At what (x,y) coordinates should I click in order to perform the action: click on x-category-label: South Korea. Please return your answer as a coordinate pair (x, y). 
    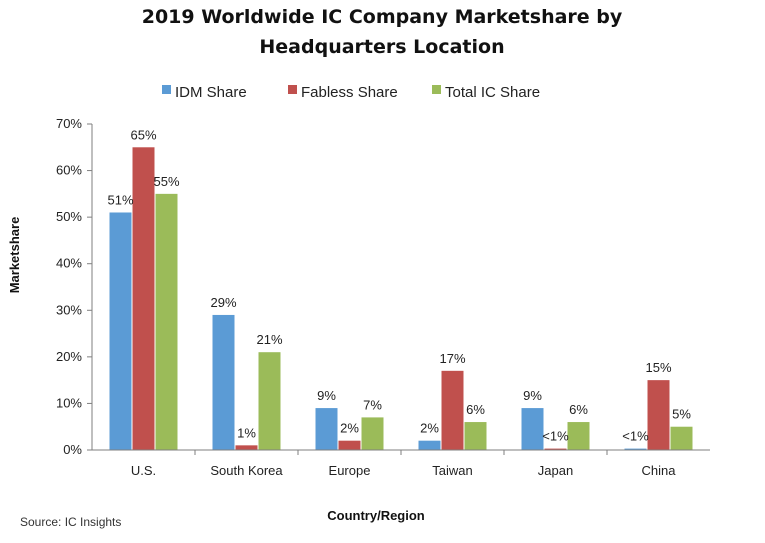
    Looking at the image, I should click on (246, 470).